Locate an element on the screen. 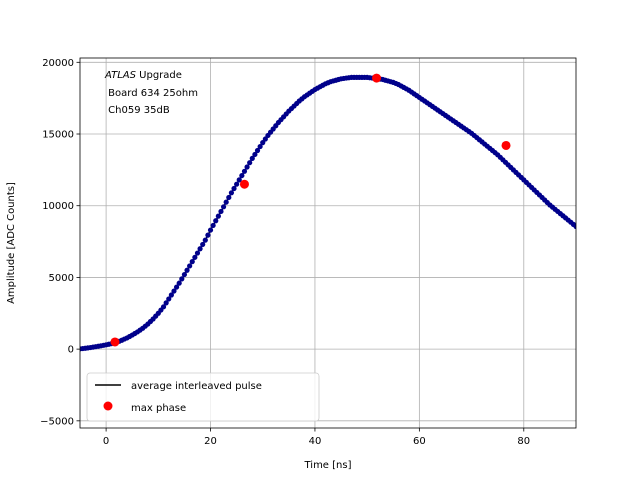  x-tick-label: 60 is located at coordinates (419, 441).